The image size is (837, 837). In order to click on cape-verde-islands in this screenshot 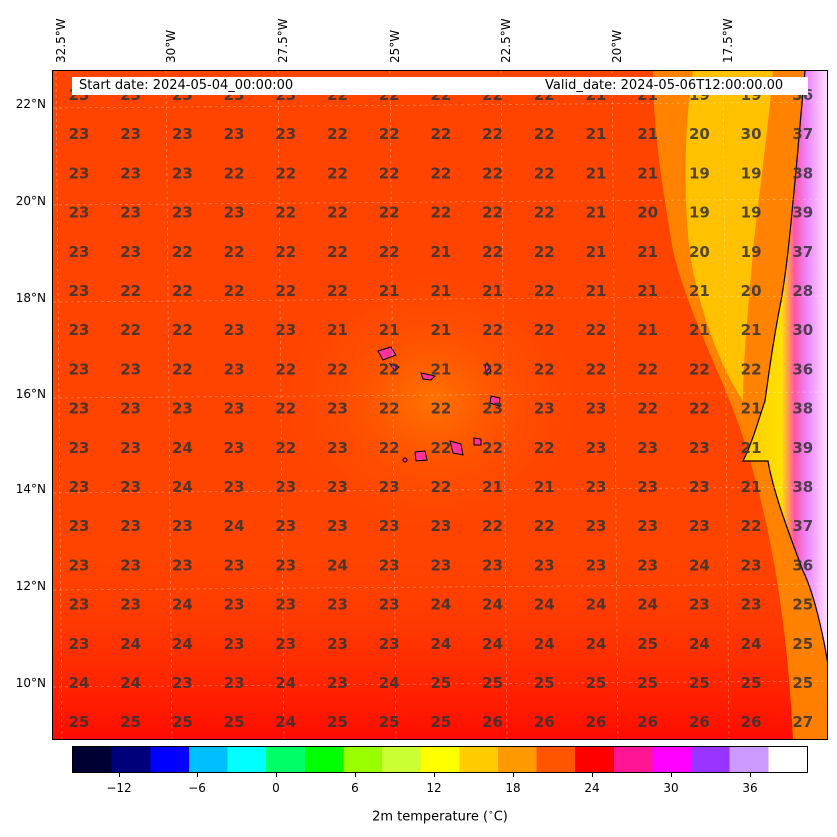, I will do `click(439, 404)`.